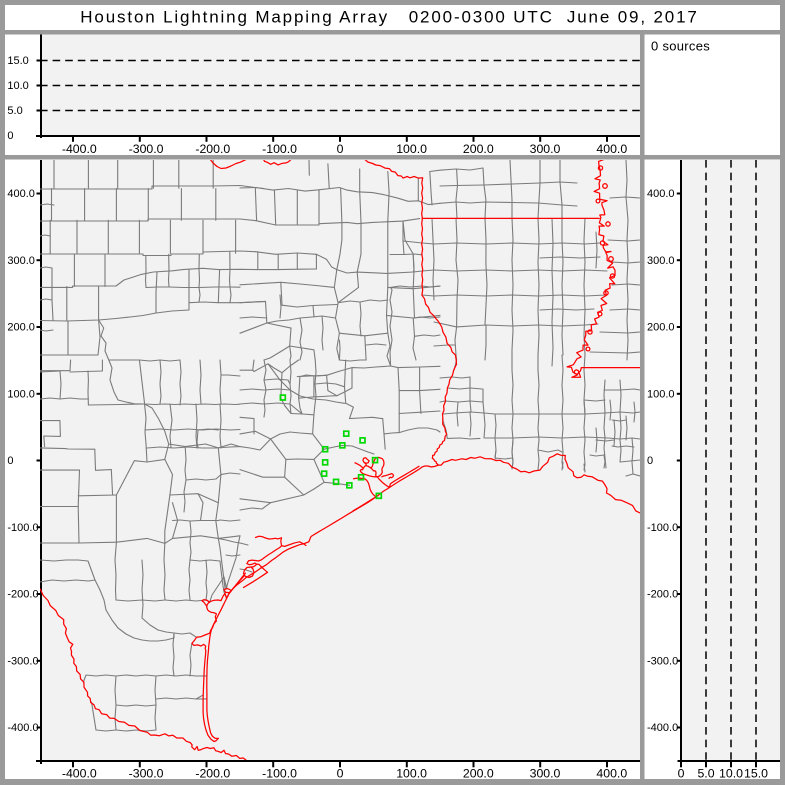 The height and width of the screenshot is (785, 785). What do you see at coordinates (680, 46) in the screenshot?
I see `svg-text: 0 sources` at bounding box center [680, 46].